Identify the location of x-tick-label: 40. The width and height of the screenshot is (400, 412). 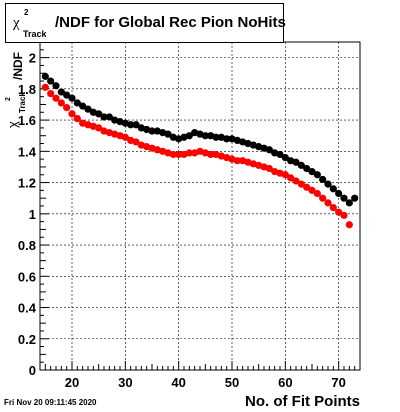
(178, 382).